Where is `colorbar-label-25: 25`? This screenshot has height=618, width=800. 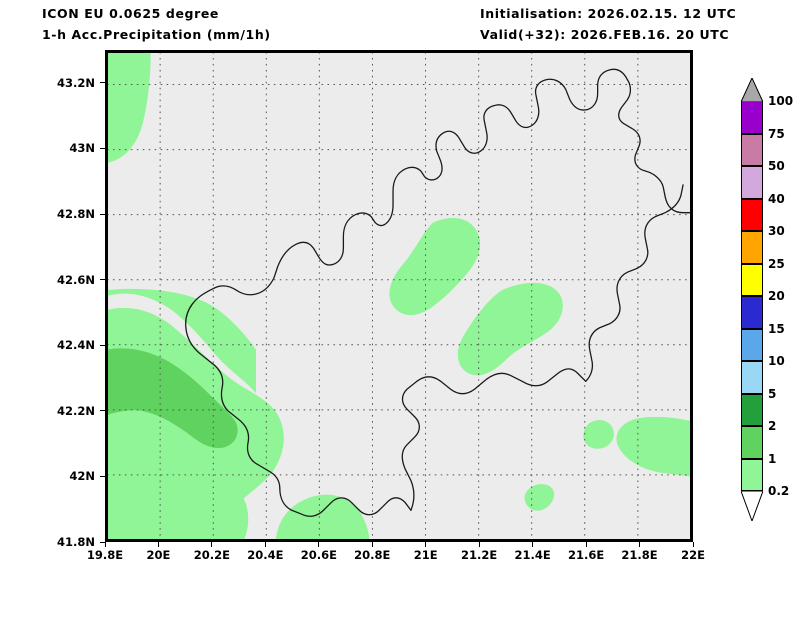 colorbar-label-25: 25 is located at coordinates (776, 263).